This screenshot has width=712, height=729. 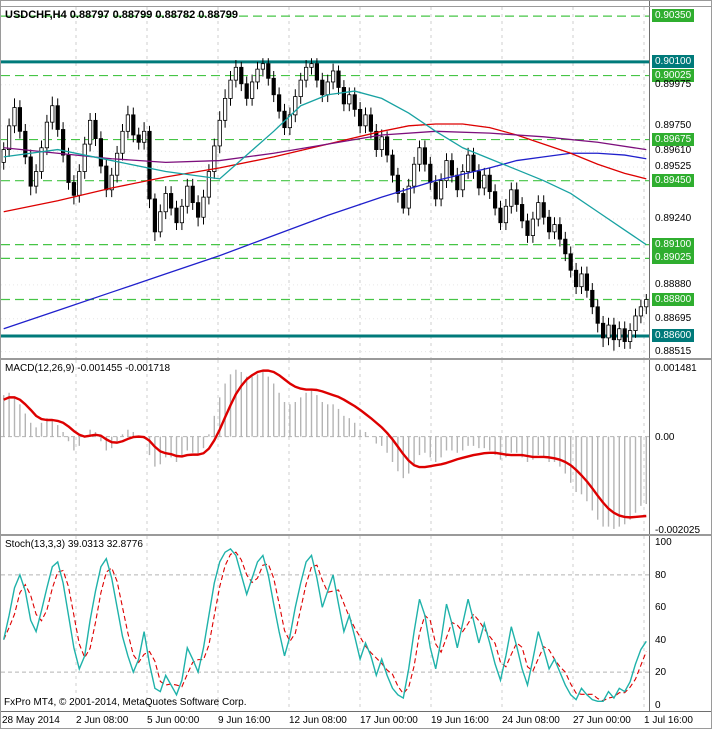 What do you see at coordinates (673, 166) in the screenshot?
I see `price-axis-label: 0.89525` at bounding box center [673, 166].